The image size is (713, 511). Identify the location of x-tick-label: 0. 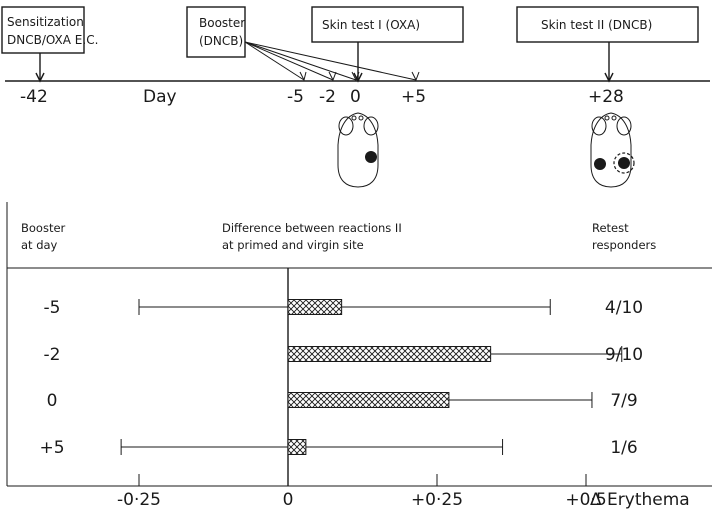
(288, 500).